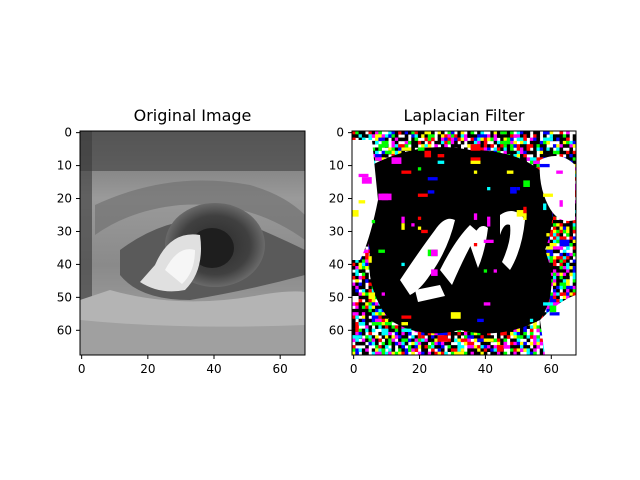  Describe the element at coordinates (463, 115) in the screenshot. I see `chart-title: Laplacian Filter` at that location.